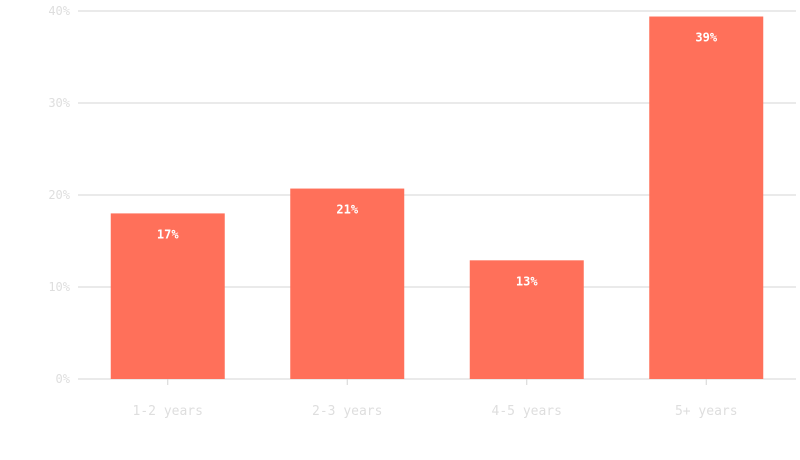 The height and width of the screenshot is (460, 800). I want to click on x-tick-label: 4-5 years, so click(527, 411).